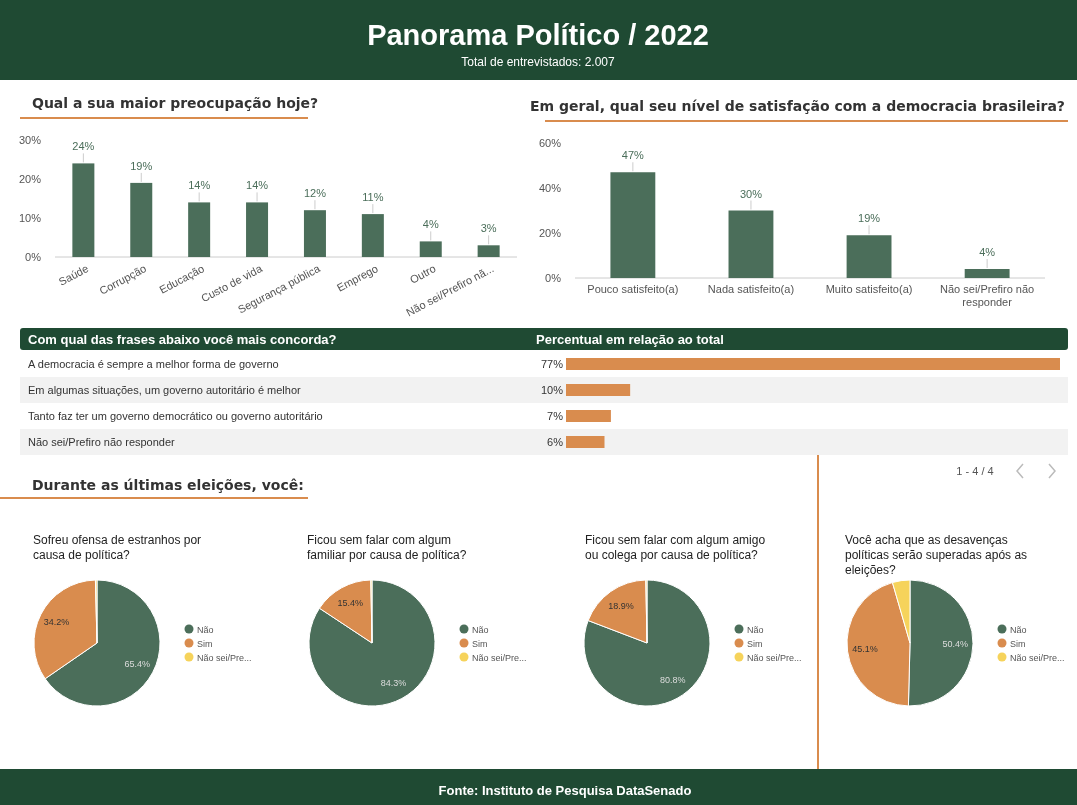 Image resolution: width=1077 pixels, height=805 pixels. I want to click on data-label: 77%, so click(552, 364).